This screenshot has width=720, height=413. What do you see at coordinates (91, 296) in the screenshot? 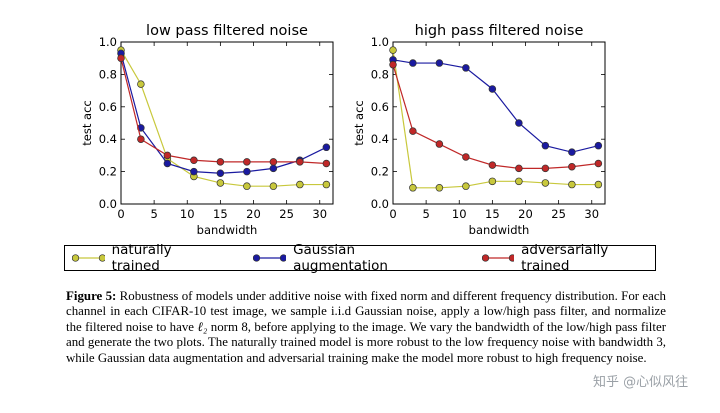
I see `caption-label: Figure 5:` at bounding box center [91, 296].